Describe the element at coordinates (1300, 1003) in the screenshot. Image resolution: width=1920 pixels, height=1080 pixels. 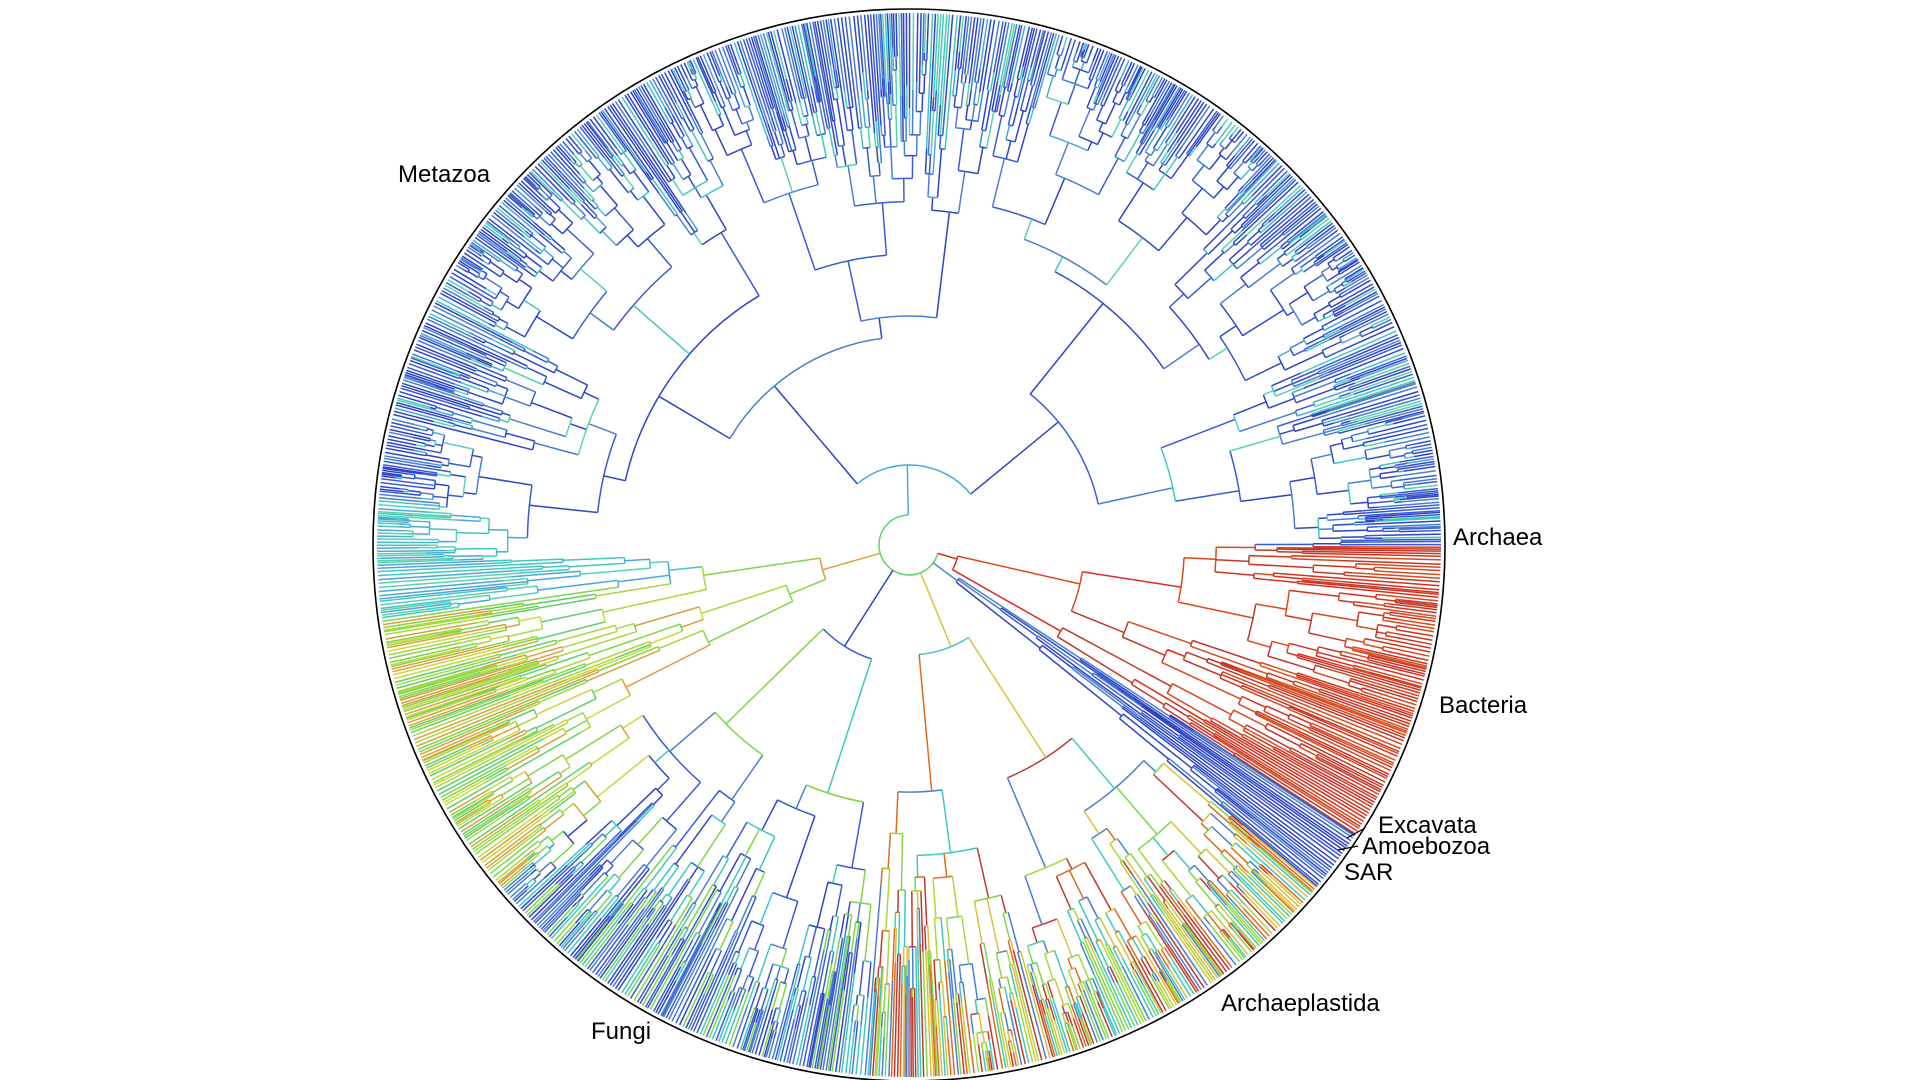
I see `clade-label: Archaeplastida` at that location.